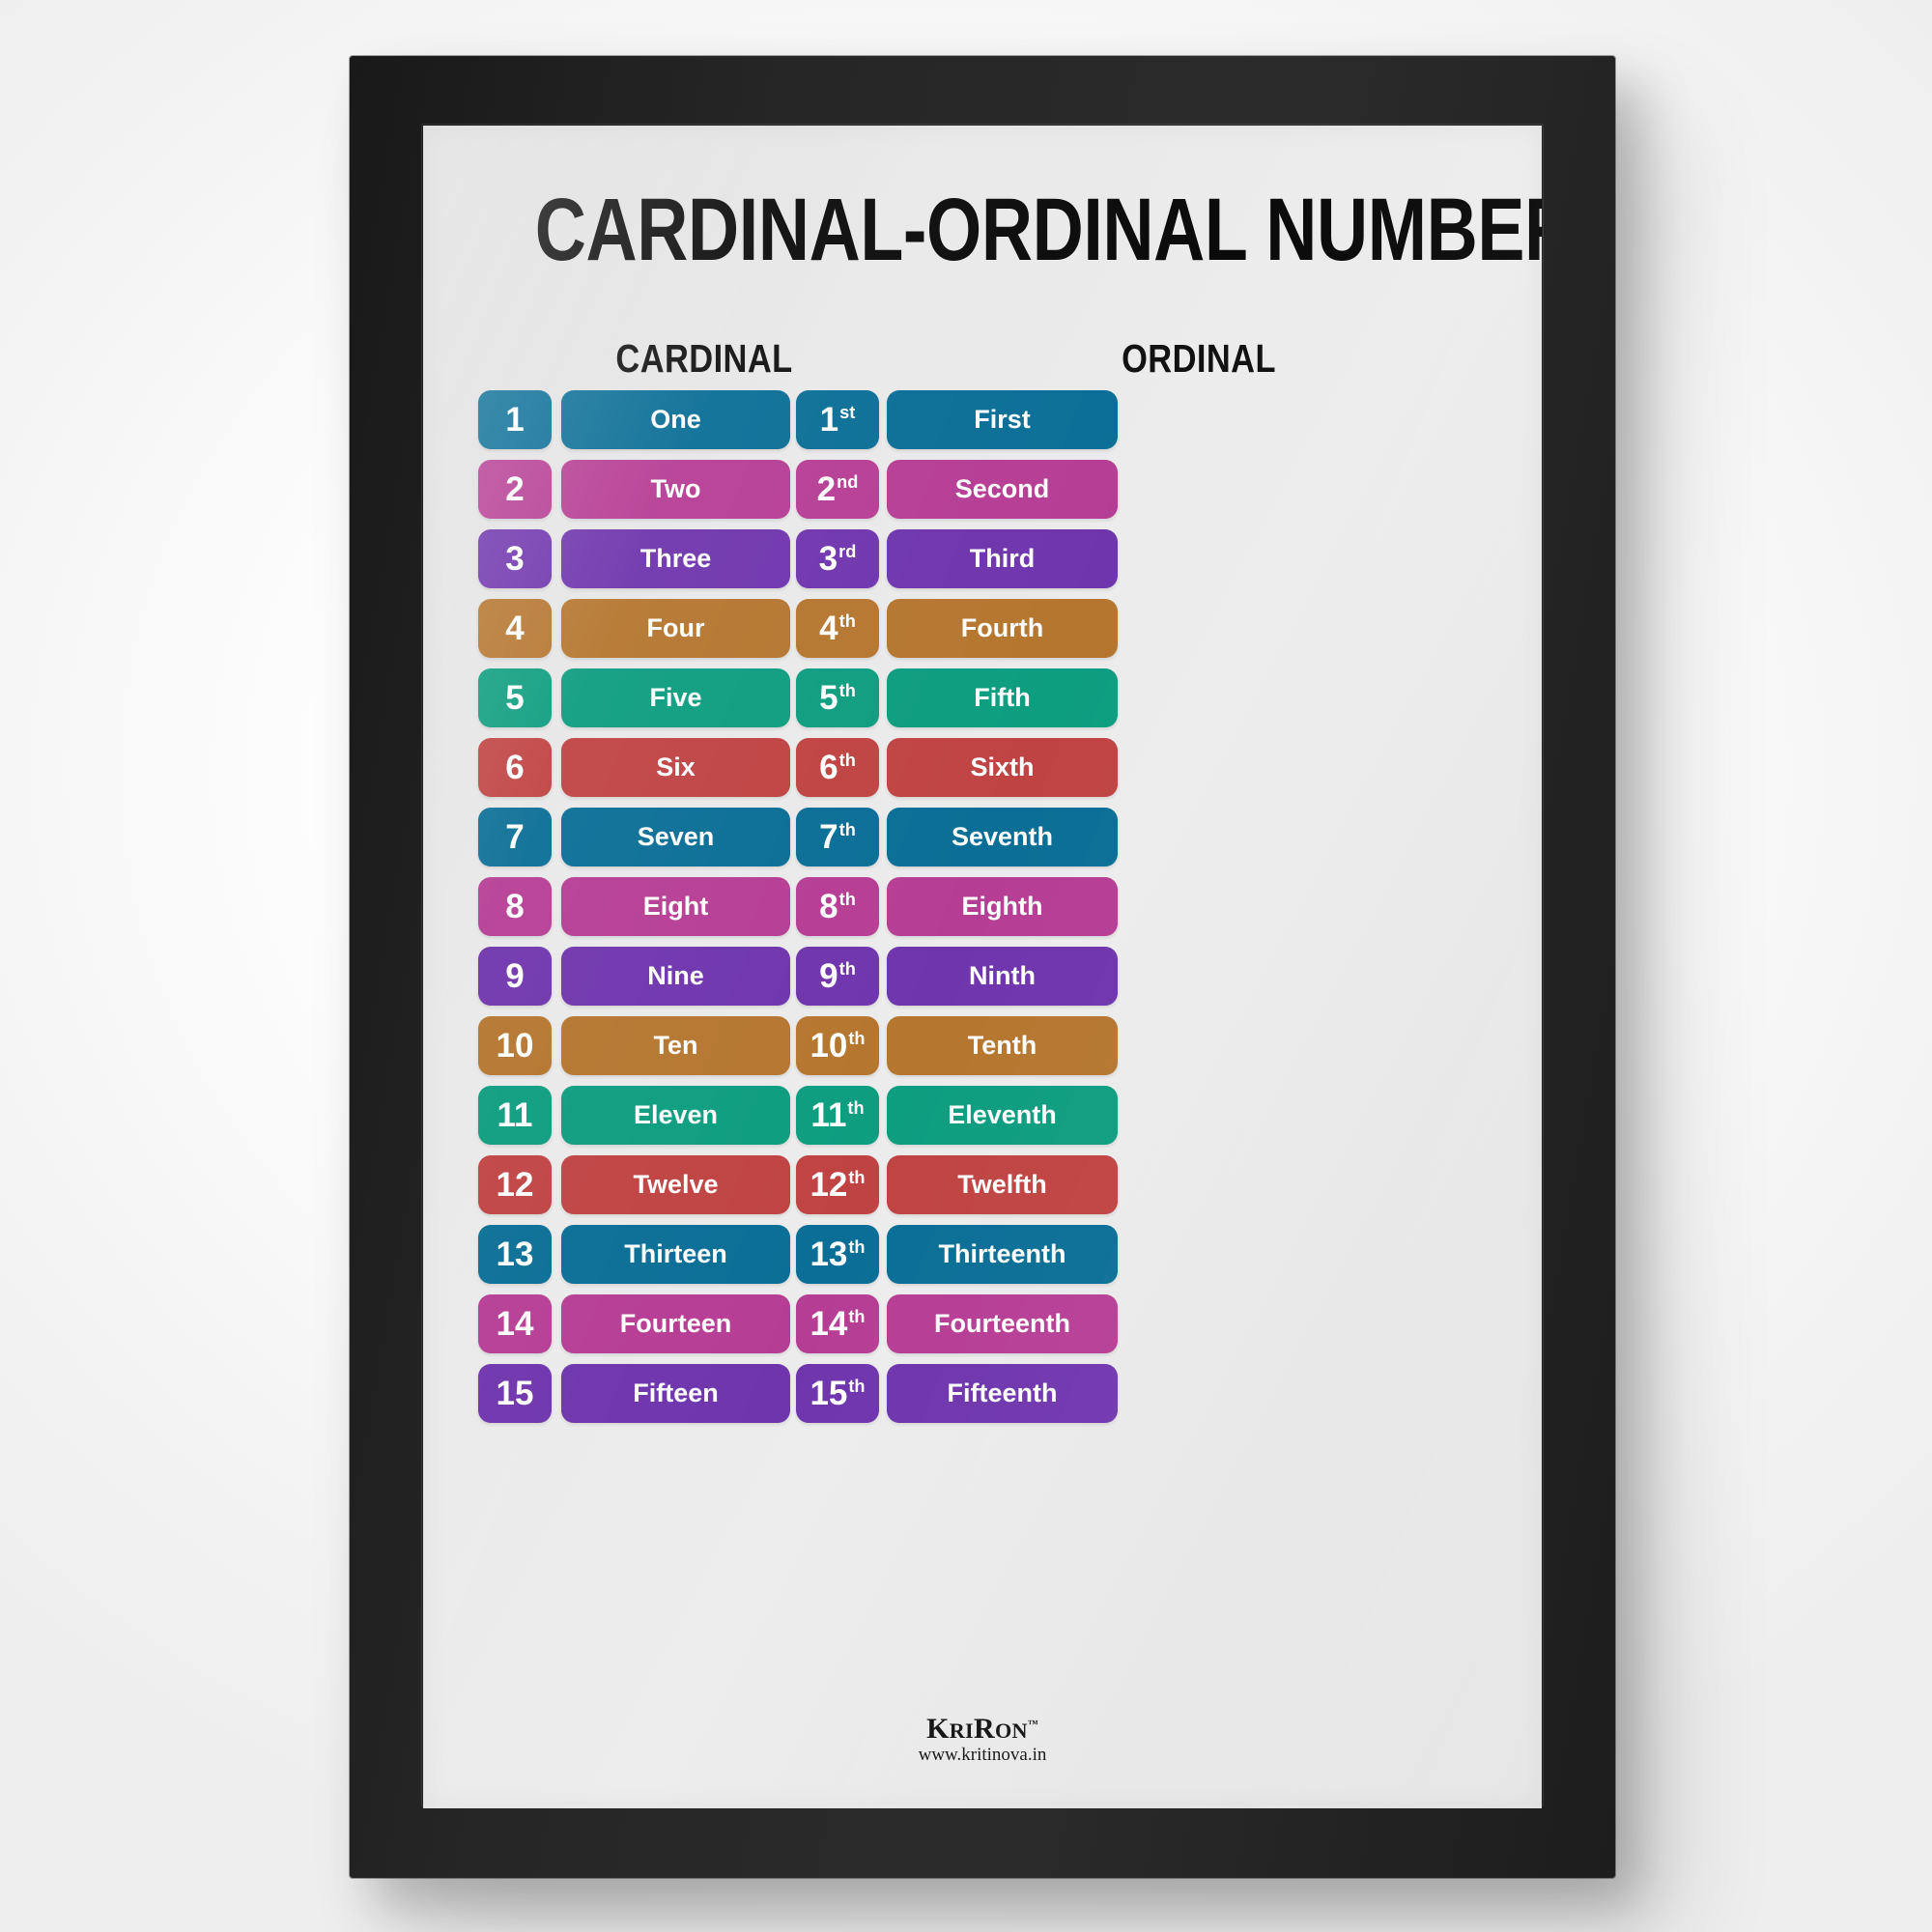  What do you see at coordinates (829, 1046) in the screenshot?
I see `ordinal-number-digits: 10` at bounding box center [829, 1046].